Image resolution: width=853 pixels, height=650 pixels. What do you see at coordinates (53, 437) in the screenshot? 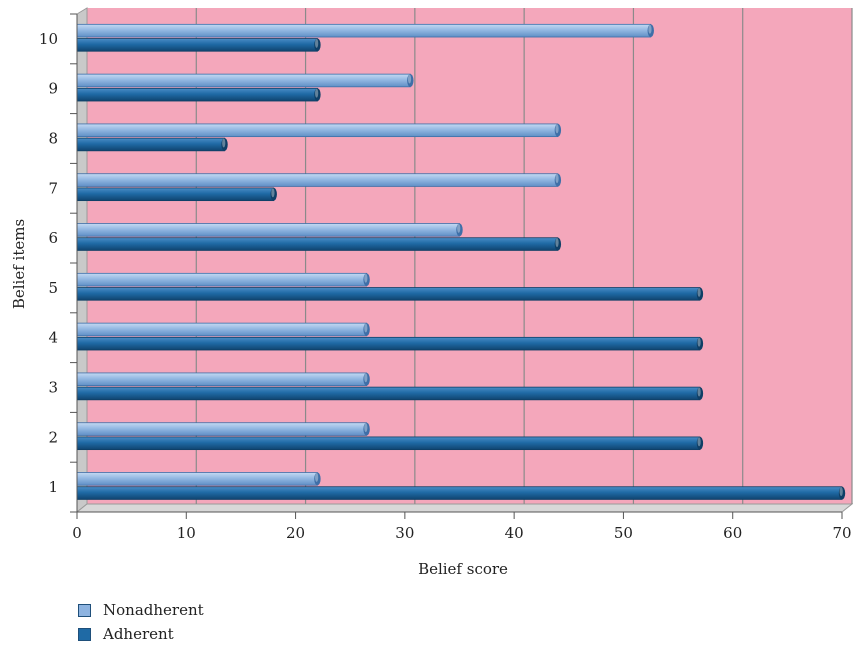
I see `y-tick-label: 2` at bounding box center [53, 437].